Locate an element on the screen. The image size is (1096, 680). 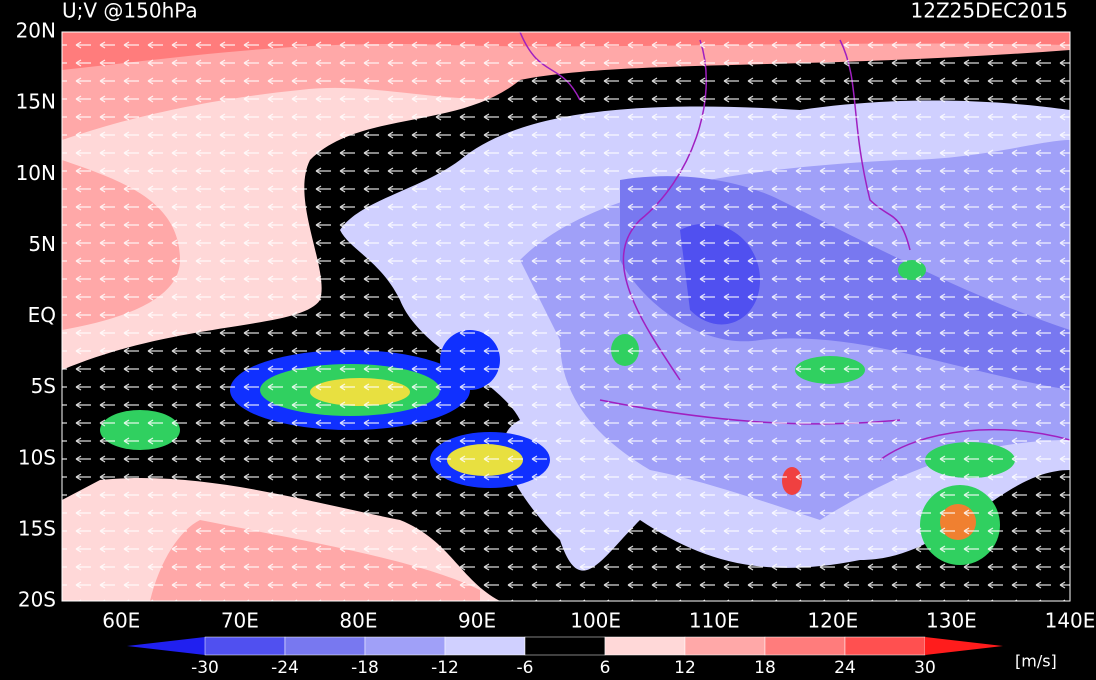
colorbar-tick-label: -18 is located at coordinates (365, 668).